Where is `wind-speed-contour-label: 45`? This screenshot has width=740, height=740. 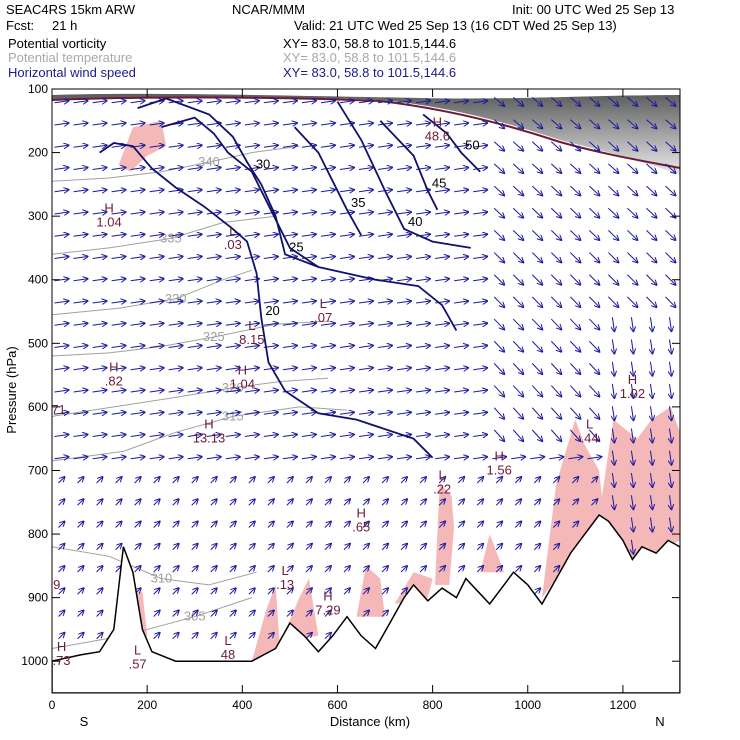 wind-speed-contour-label: 45 is located at coordinates (439, 183).